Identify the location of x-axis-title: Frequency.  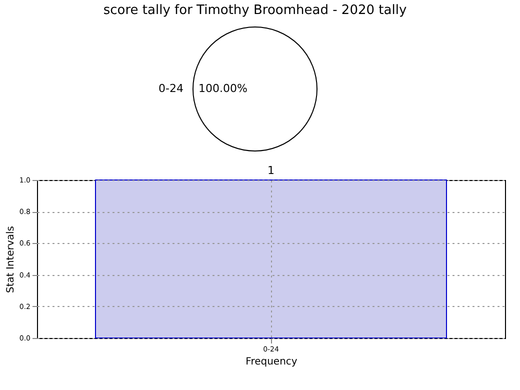
(272, 362).